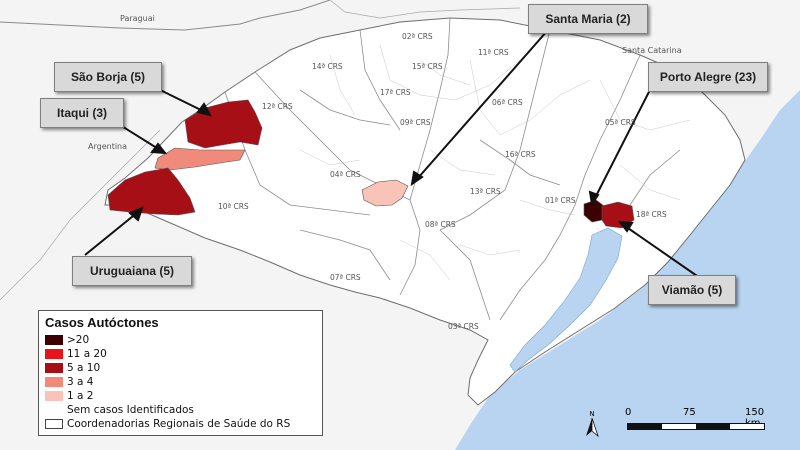  What do you see at coordinates (440, 224) in the screenshot?
I see `crs-label: 08ª CRS` at bounding box center [440, 224].